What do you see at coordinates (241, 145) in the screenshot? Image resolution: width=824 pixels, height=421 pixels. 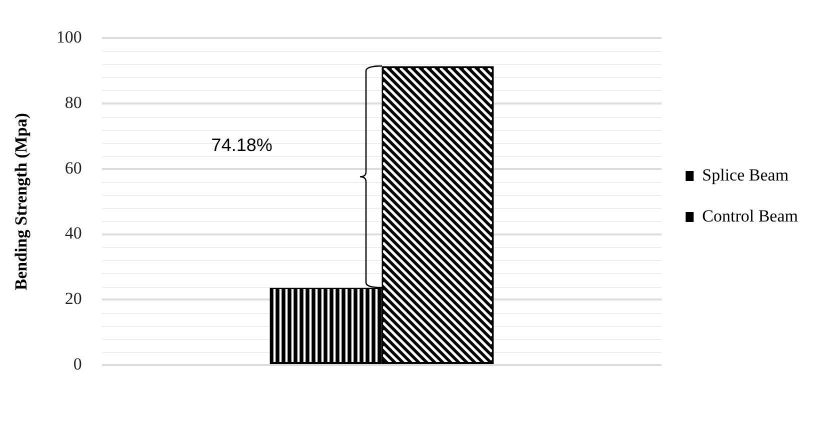 I see `annotation: 74.18%` at bounding box center [241, 145].